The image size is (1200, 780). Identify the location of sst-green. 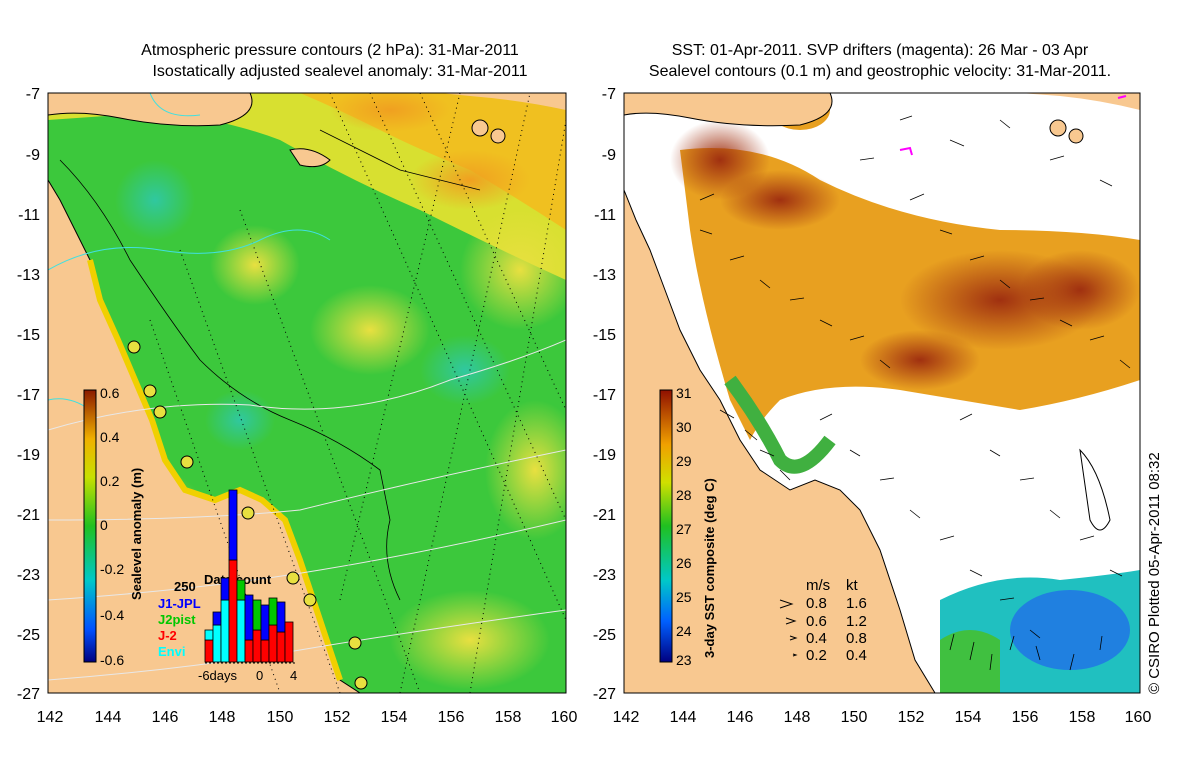
(970, 661).